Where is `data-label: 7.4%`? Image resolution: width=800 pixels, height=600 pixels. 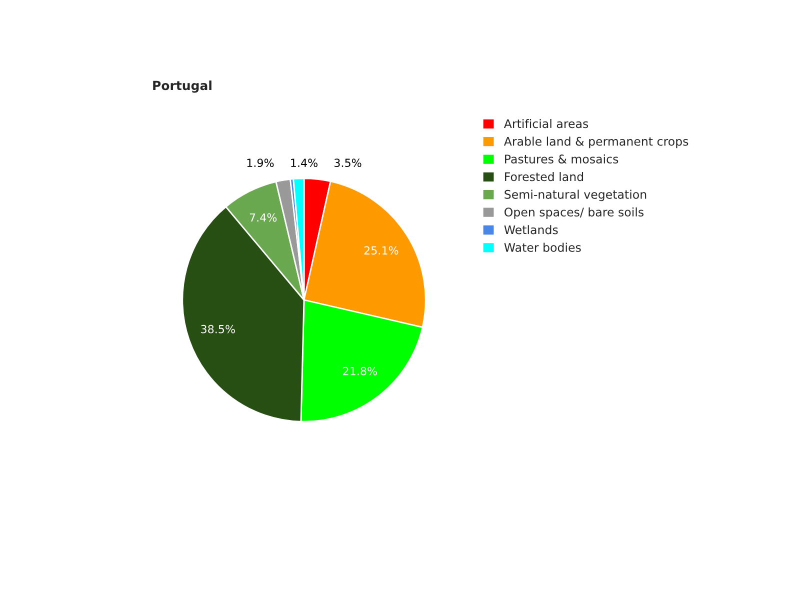
data-label: 7.4% is located at coordinates (263, 217).